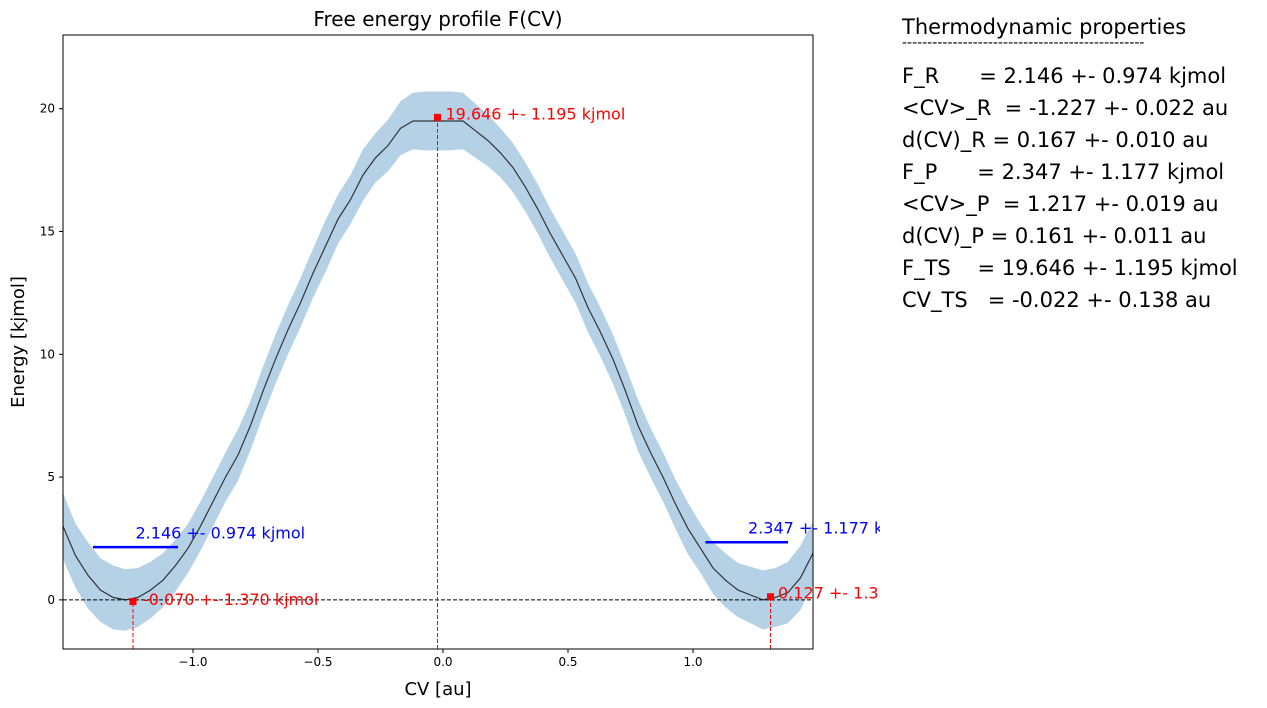 Image resolution: width=1267 pixels, height=708 pixels. I want to click on y-tick-label: 15, so click(47, 231).